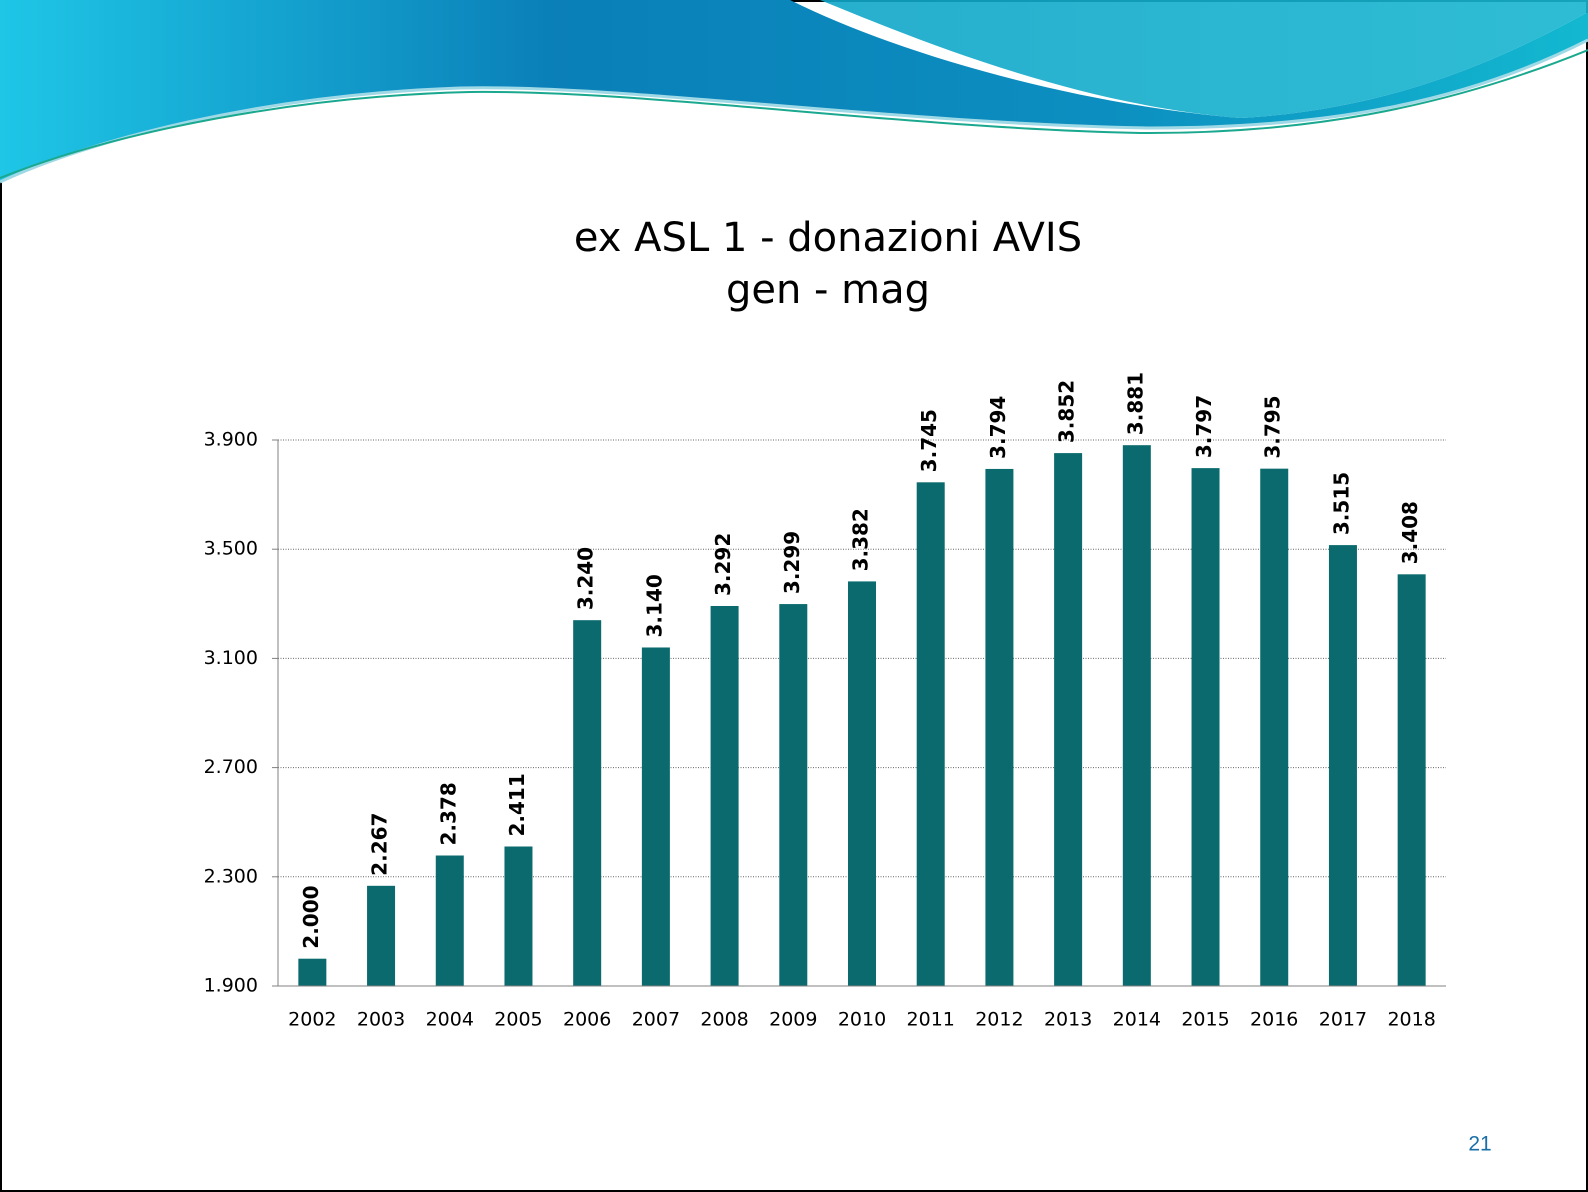 The width and height of the screenshot is (1588, 1192). What do you see at coordinates (1135, 403) in the screenshot?
I see `value-label: 3.881` at bounding box center [1135, 403].